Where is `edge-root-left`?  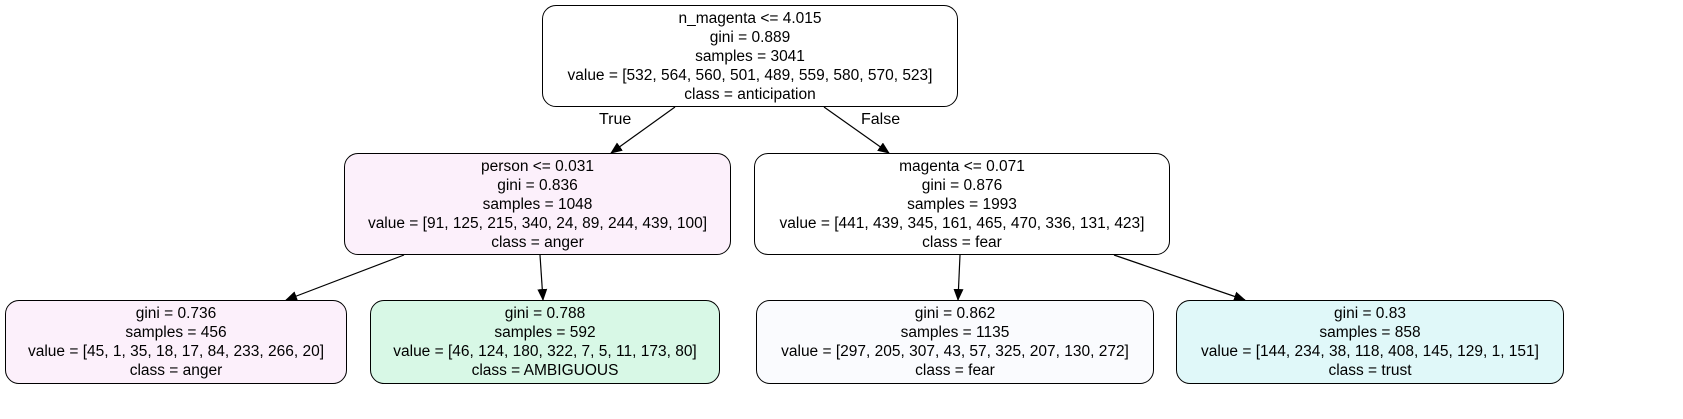 edge-root-left is located at coordinates (643, 130).